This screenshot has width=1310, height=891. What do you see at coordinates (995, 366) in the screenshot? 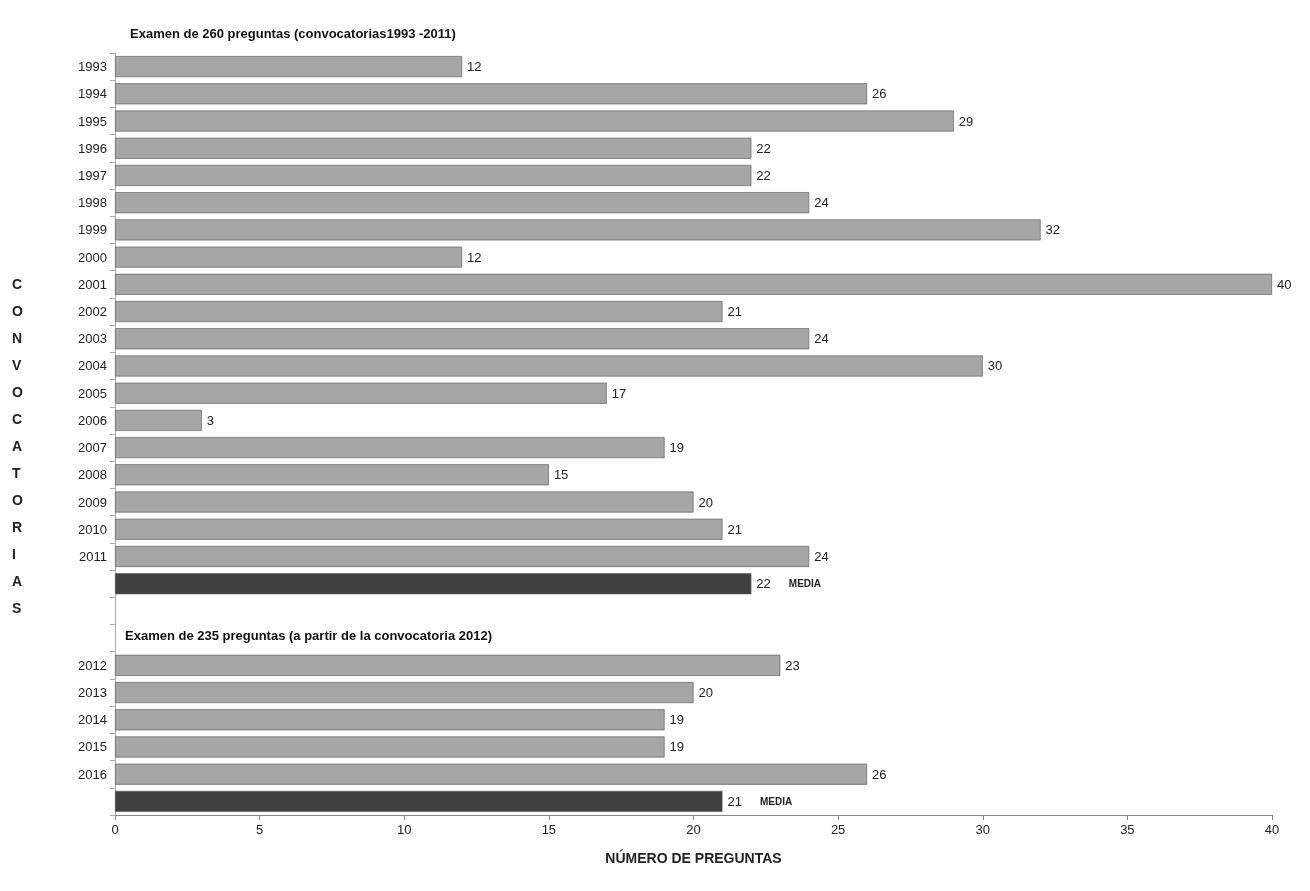
I see `data-label: 30` at bounding box center [995, 366].